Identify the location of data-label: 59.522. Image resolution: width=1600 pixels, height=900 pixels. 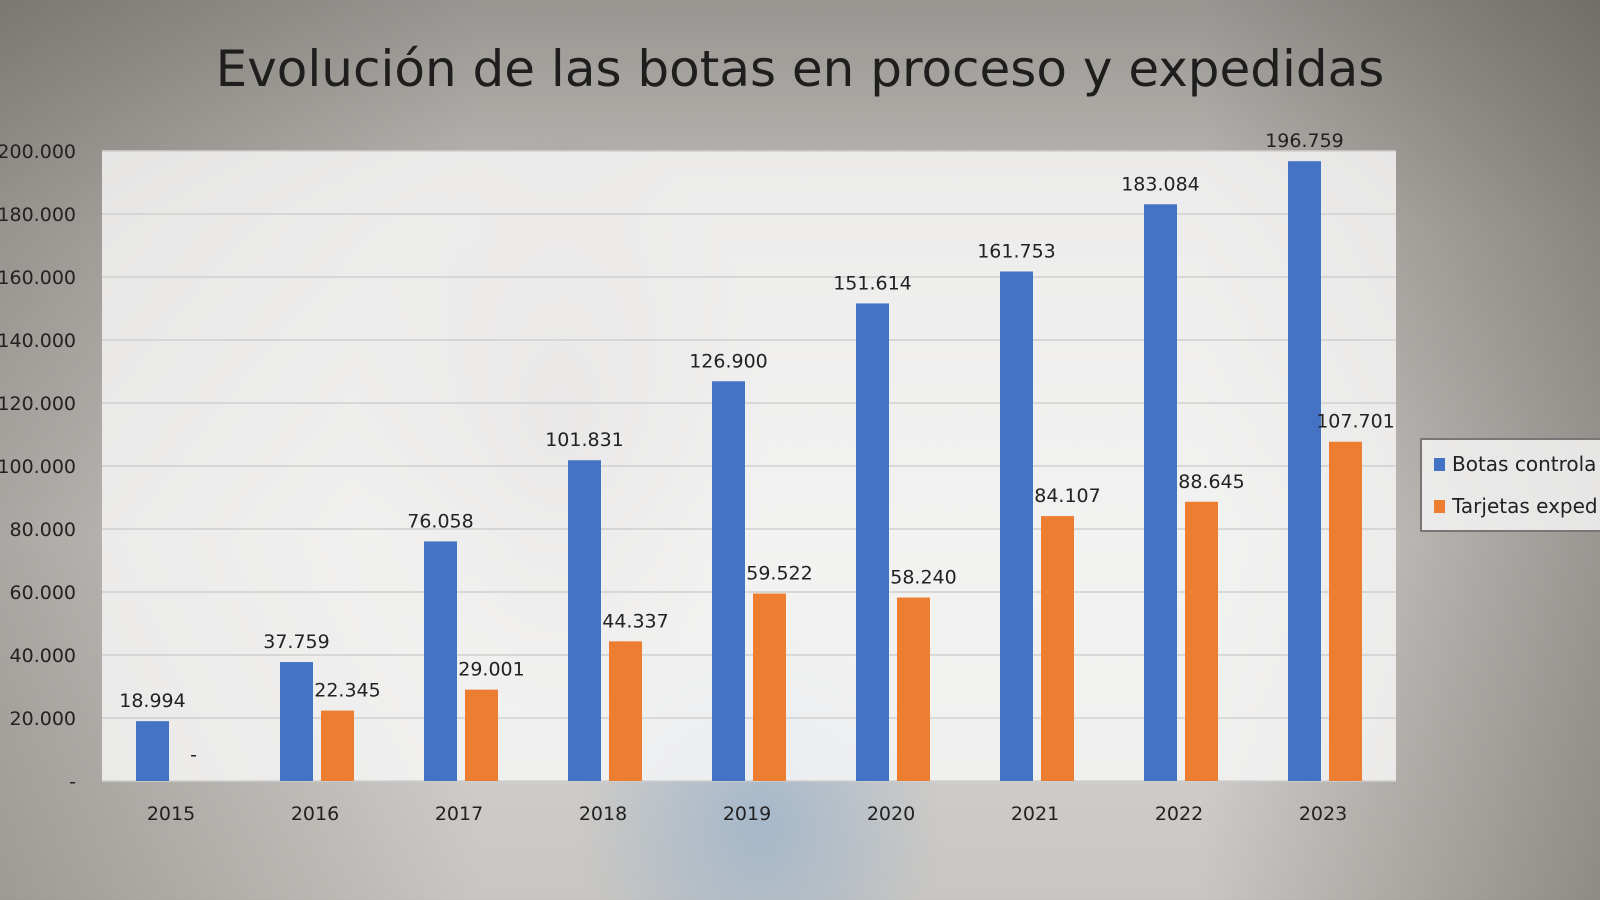
(779, 574).